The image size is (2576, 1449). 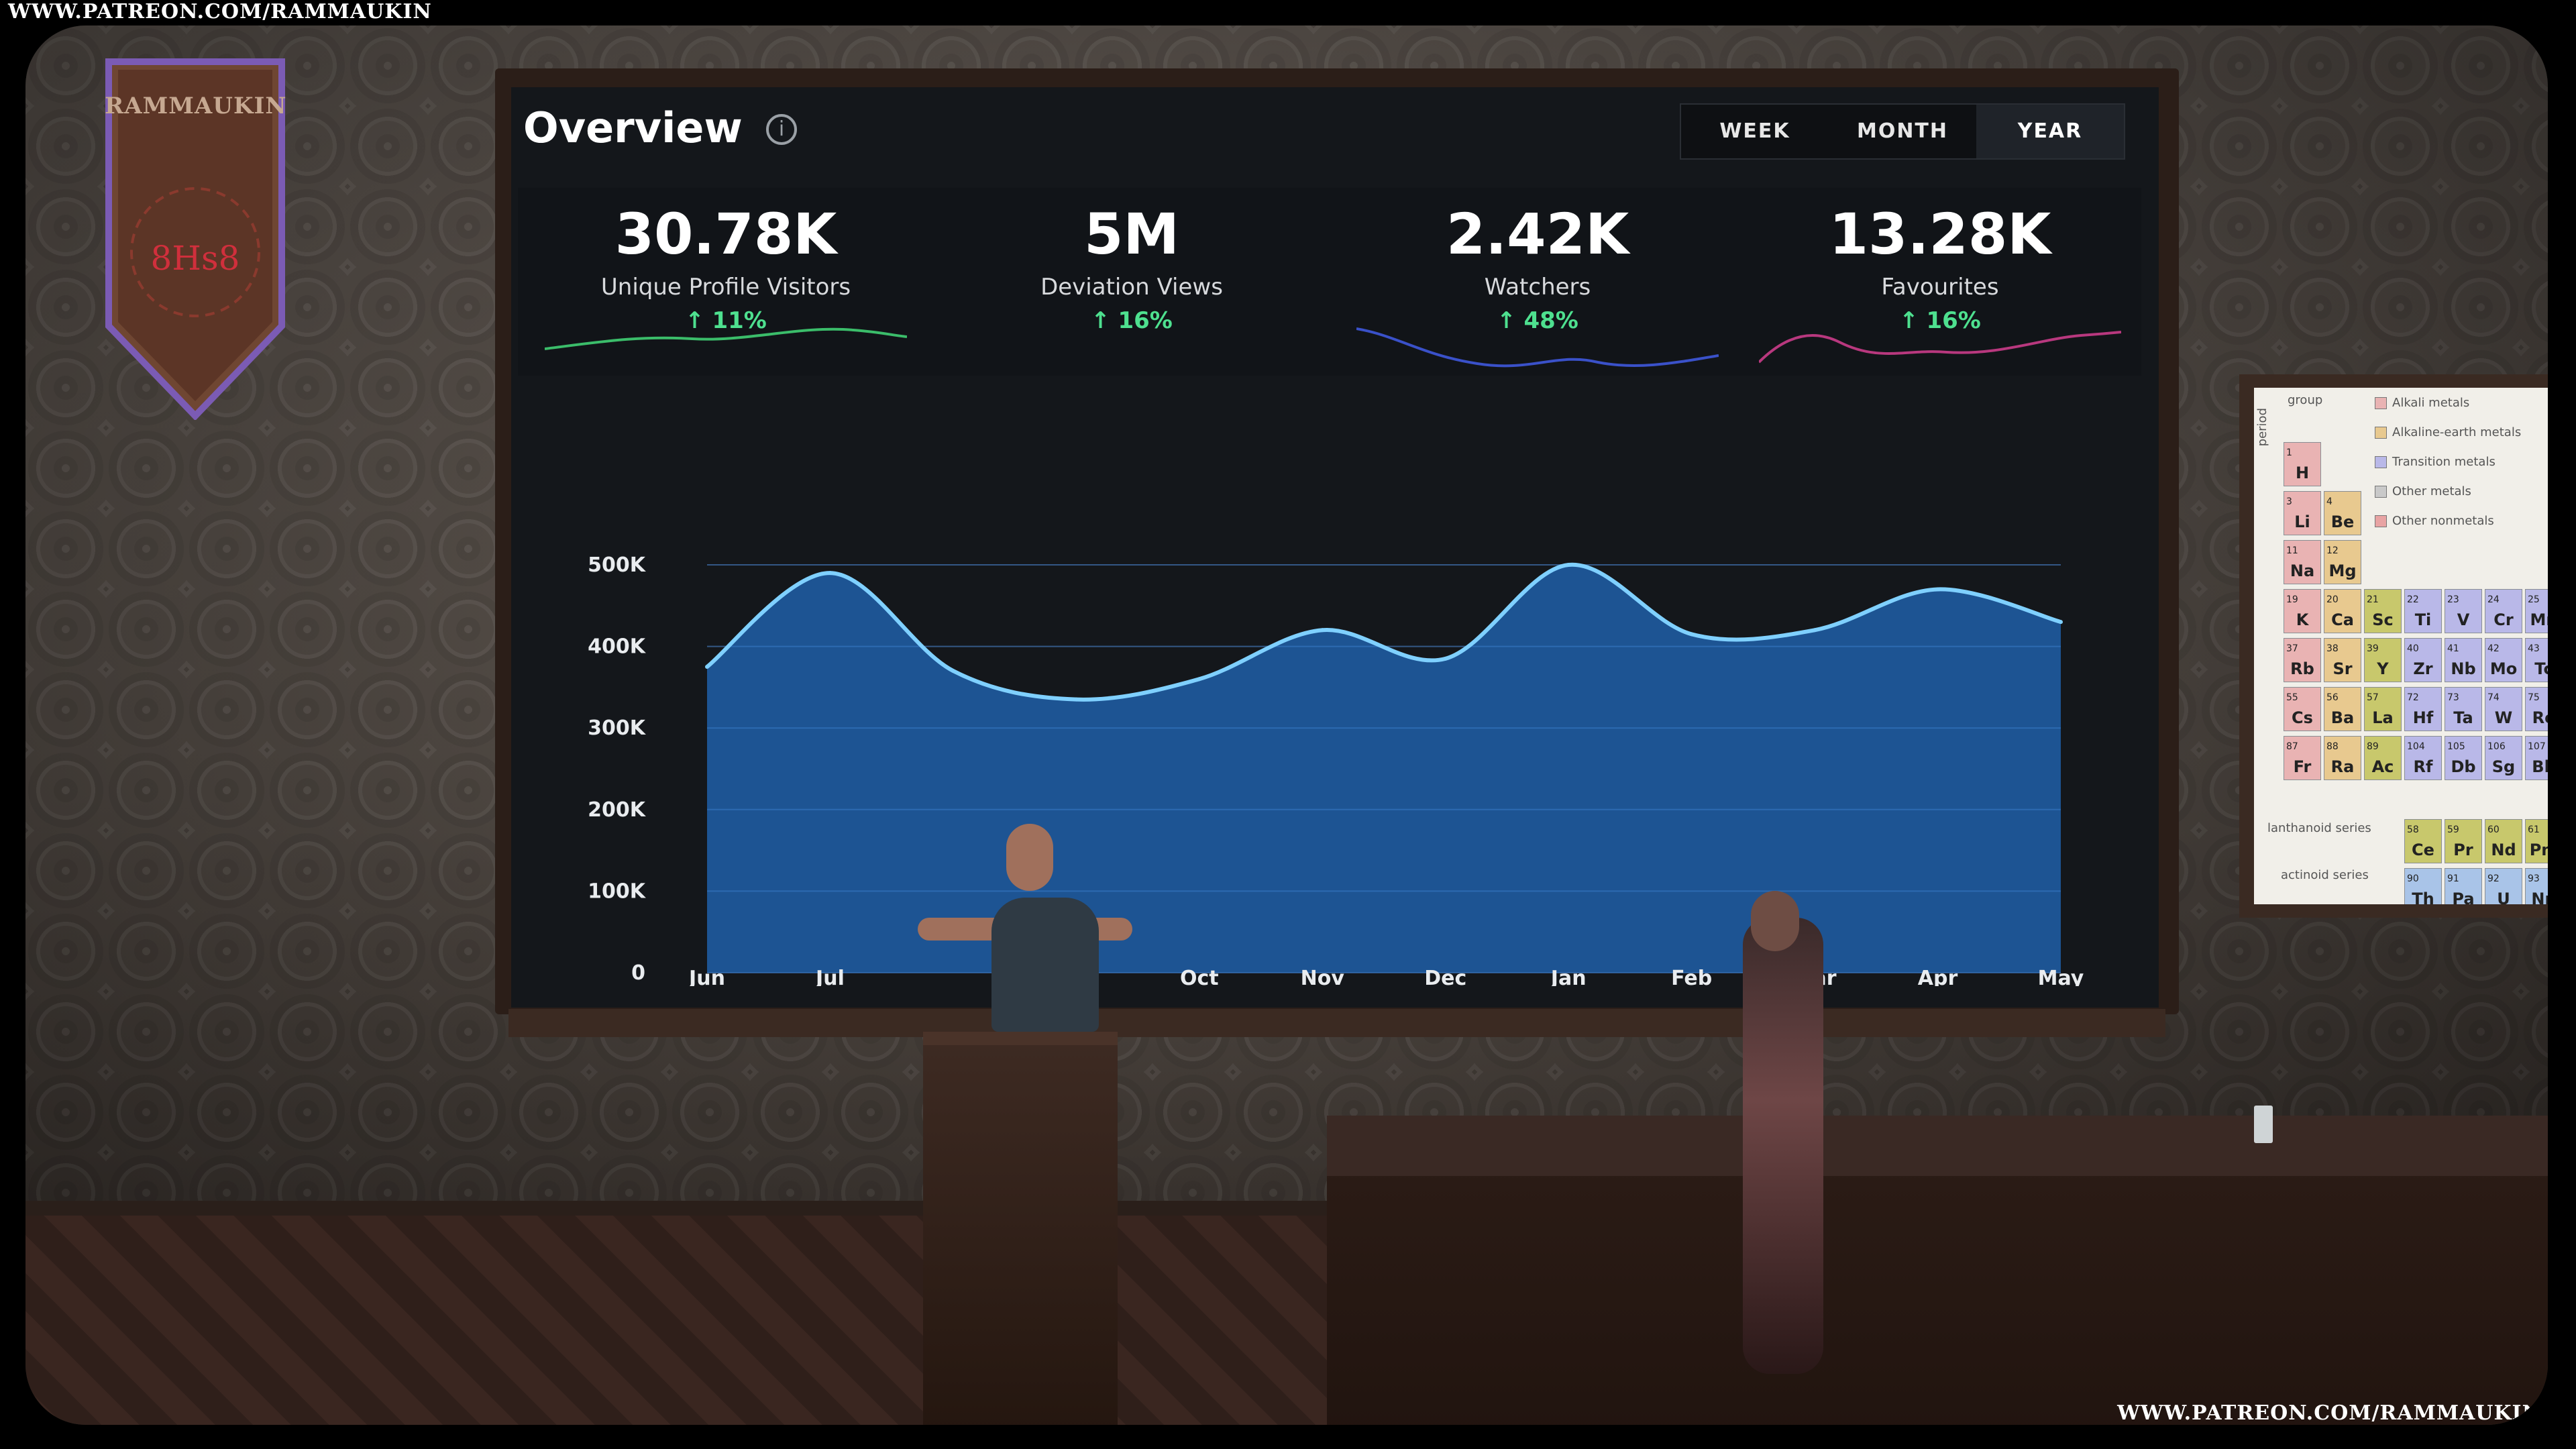 I want to click on periodic-period-label: period, so click(x=2262, y=427).